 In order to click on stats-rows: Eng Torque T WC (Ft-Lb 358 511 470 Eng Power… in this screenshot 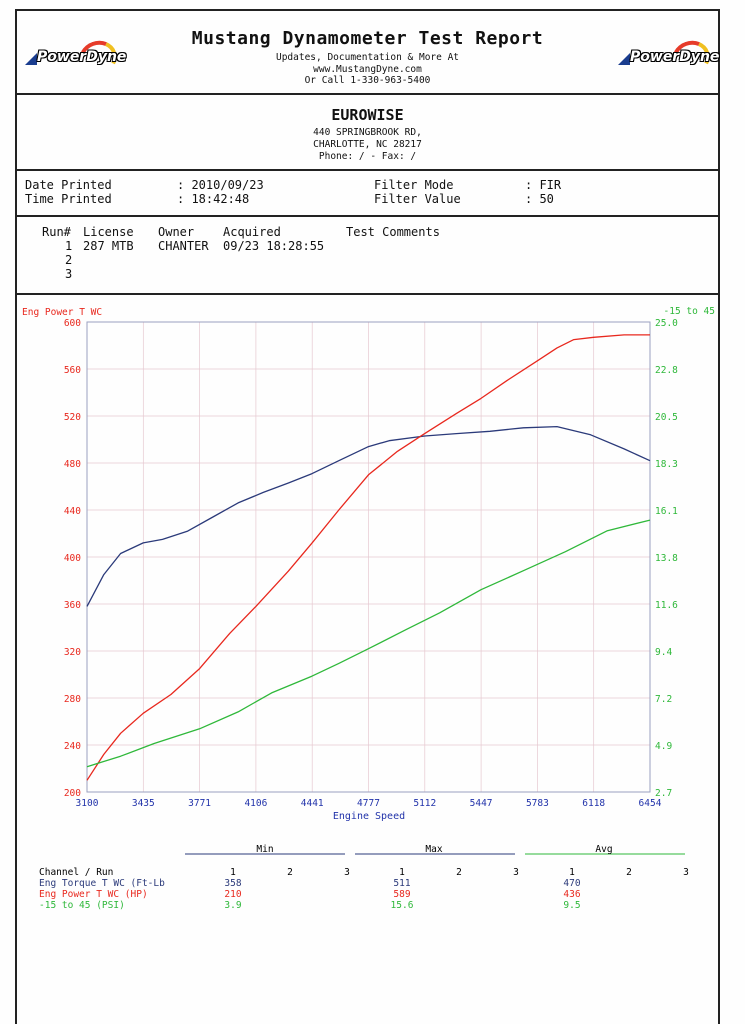, I will do `click(310, 894)`.